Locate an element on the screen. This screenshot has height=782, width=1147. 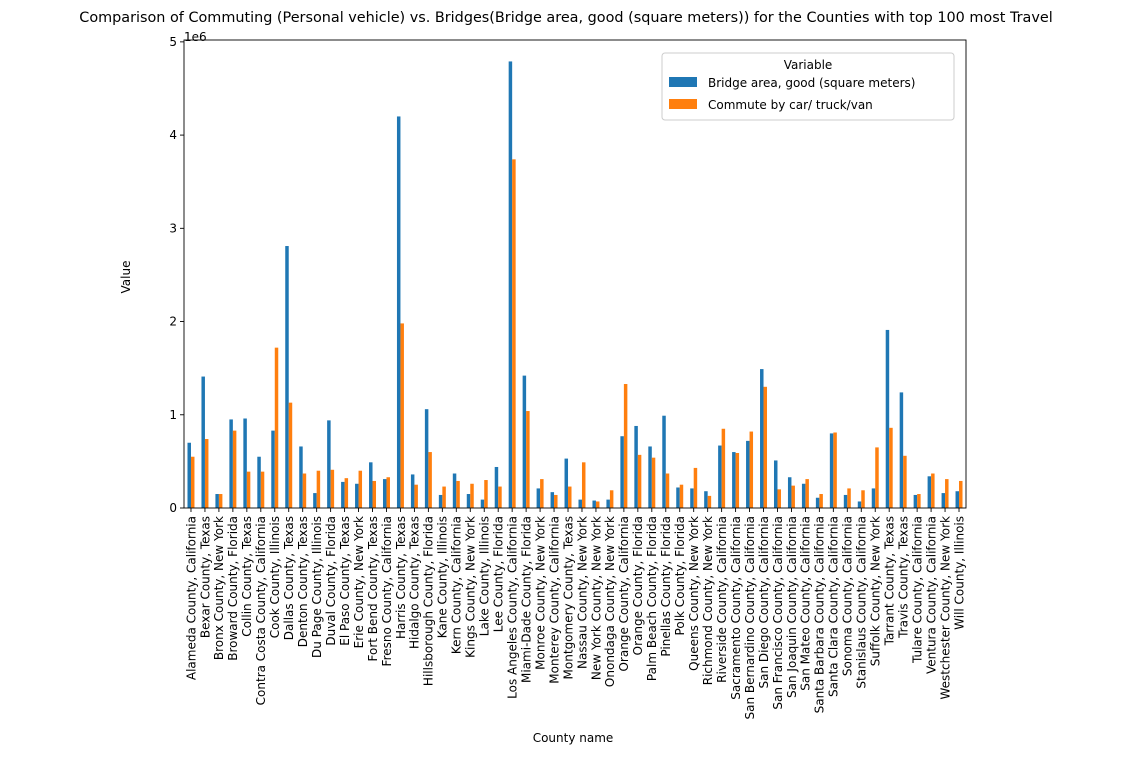
x-tick-label: Santa Barbara County, California is located at coordinates (820, 614).